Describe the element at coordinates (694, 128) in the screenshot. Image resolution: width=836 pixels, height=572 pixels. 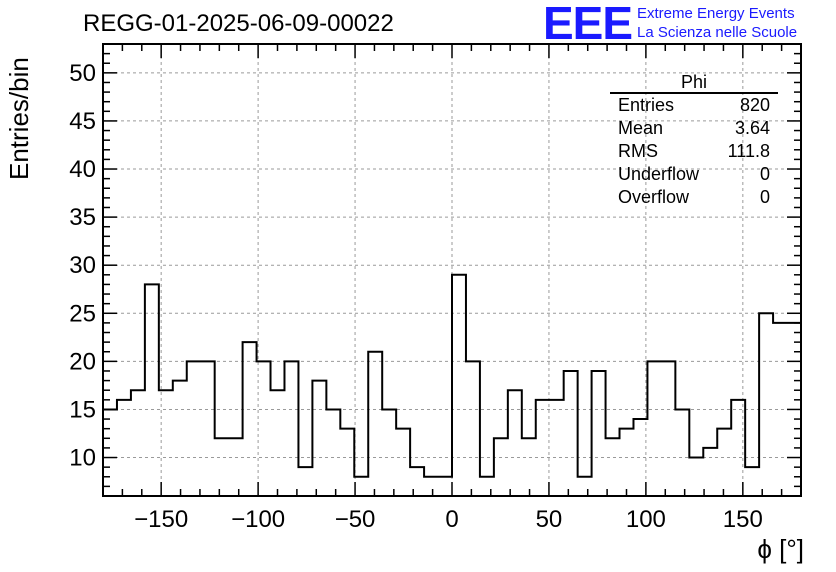
I see `stats-row-mean: Mean 3.64` at that location.